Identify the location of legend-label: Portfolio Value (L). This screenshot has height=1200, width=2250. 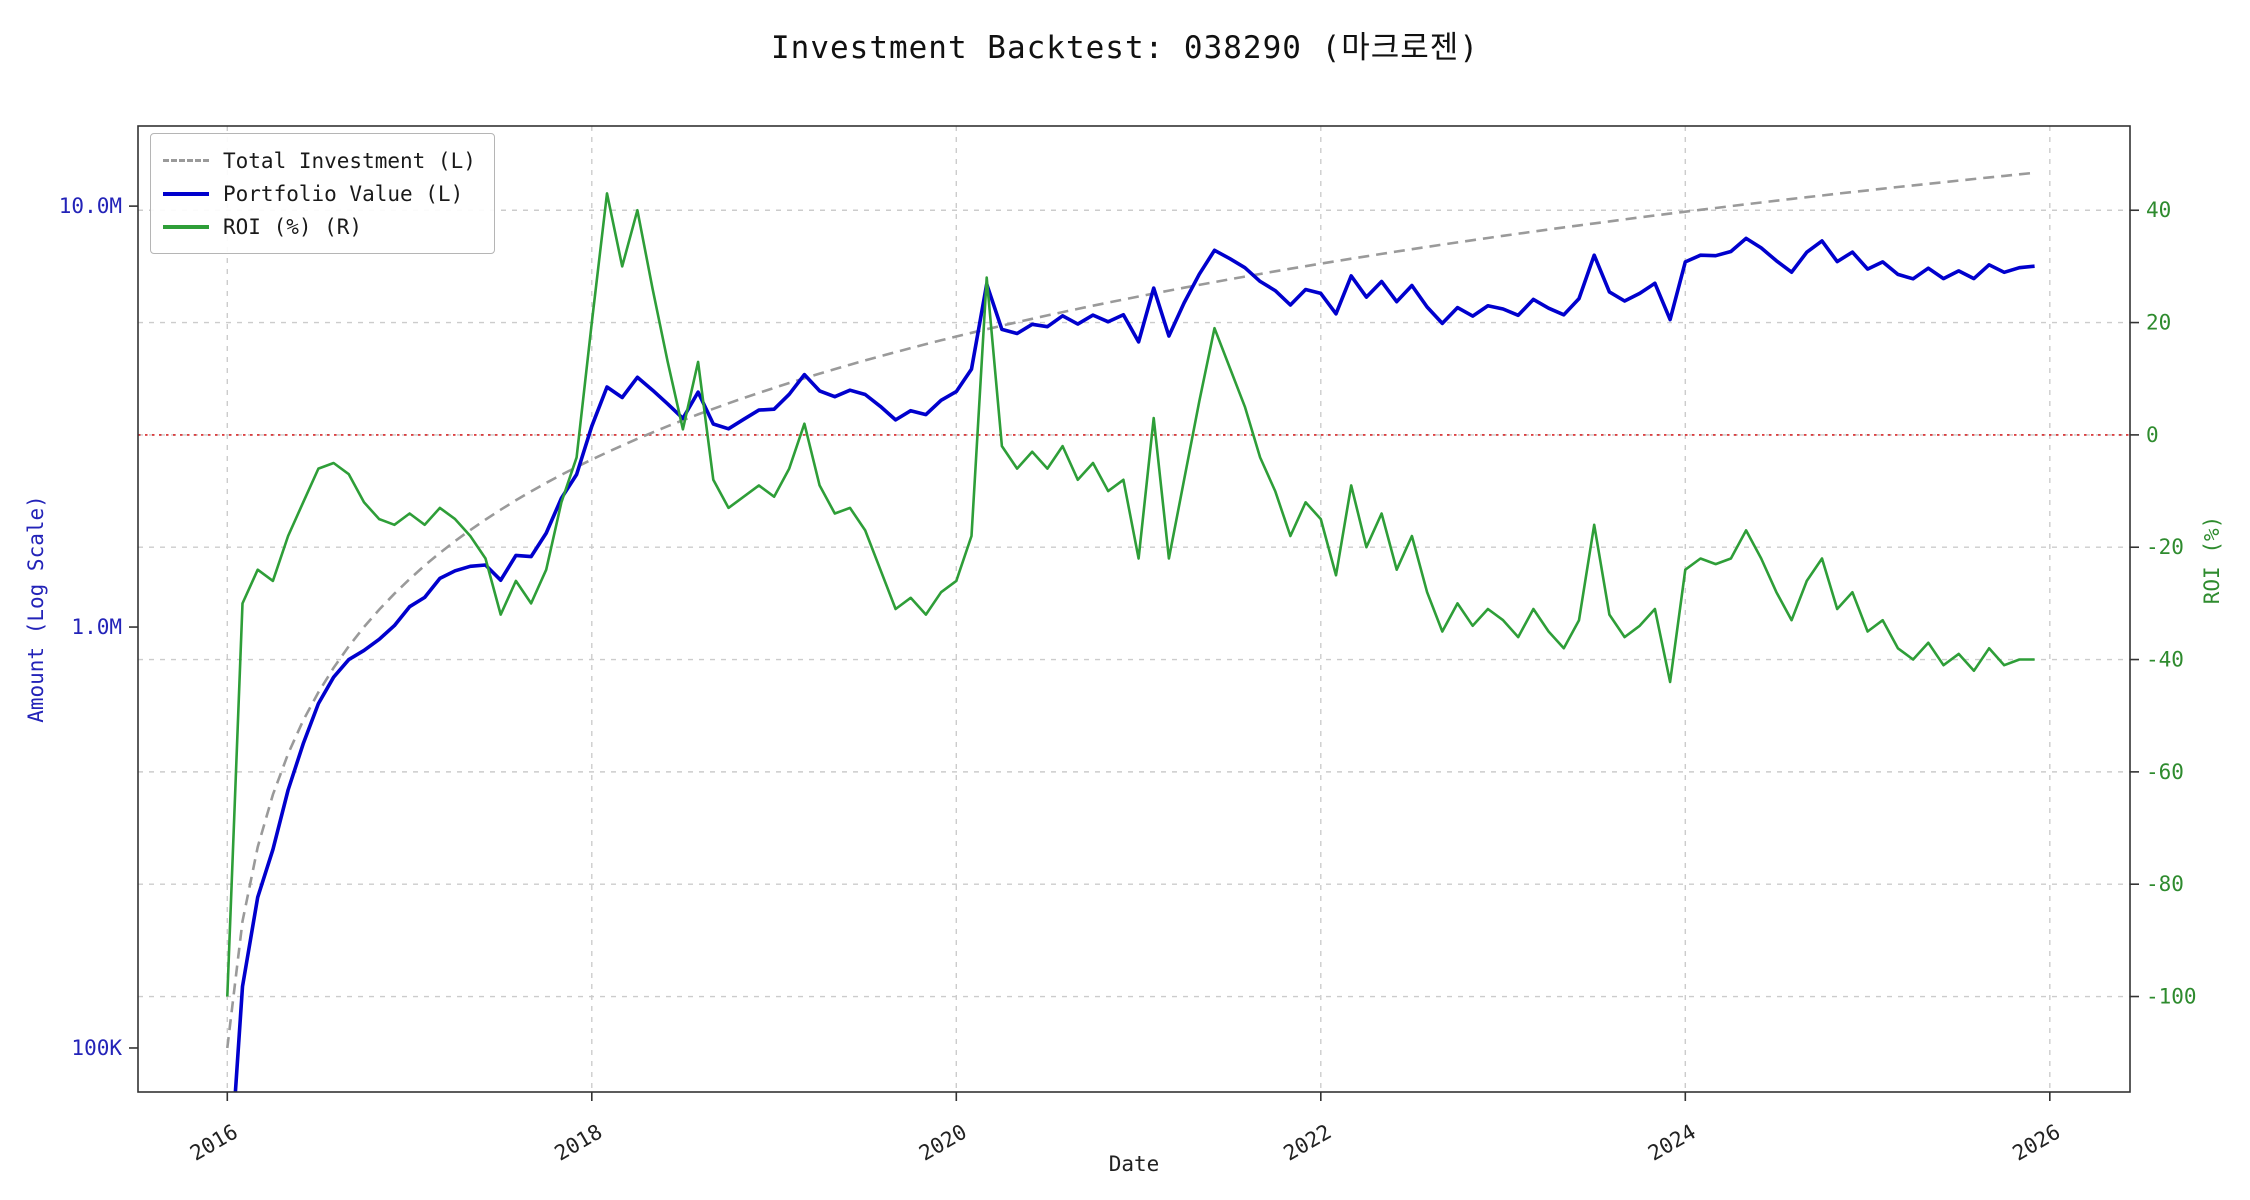
(343, 193).